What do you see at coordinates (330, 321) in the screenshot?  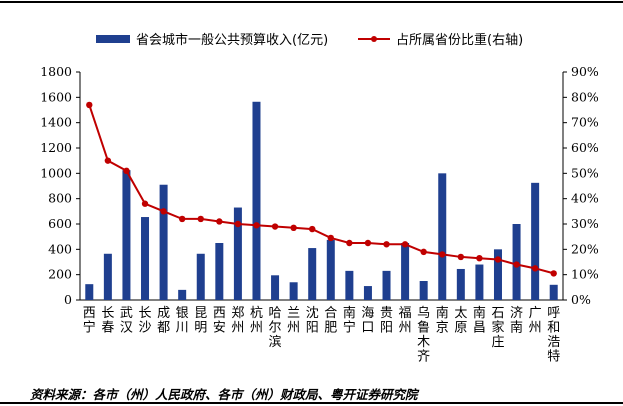 I see `category-label-合肥: 合肥` at bounding box center [330, 321].